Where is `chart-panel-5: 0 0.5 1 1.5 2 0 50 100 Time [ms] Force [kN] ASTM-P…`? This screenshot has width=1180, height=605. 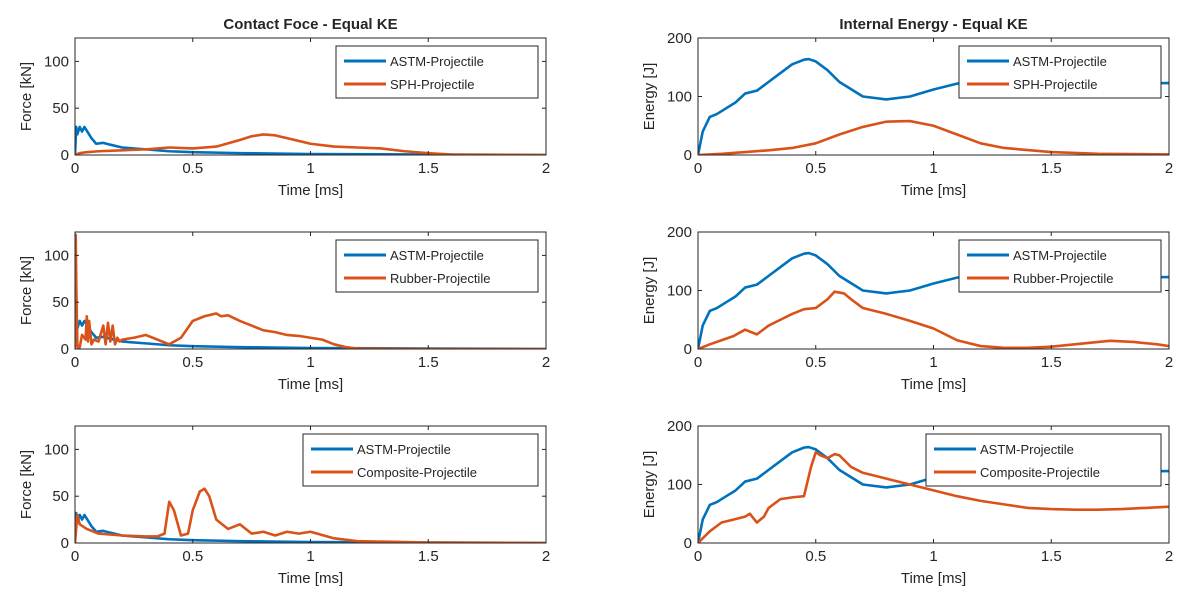
chart-panel-5: 0 0.5 1 1.5 2 0 50 100 Time [ms] Force [kN] ASTM-P… is located at coordinates (284, 506).